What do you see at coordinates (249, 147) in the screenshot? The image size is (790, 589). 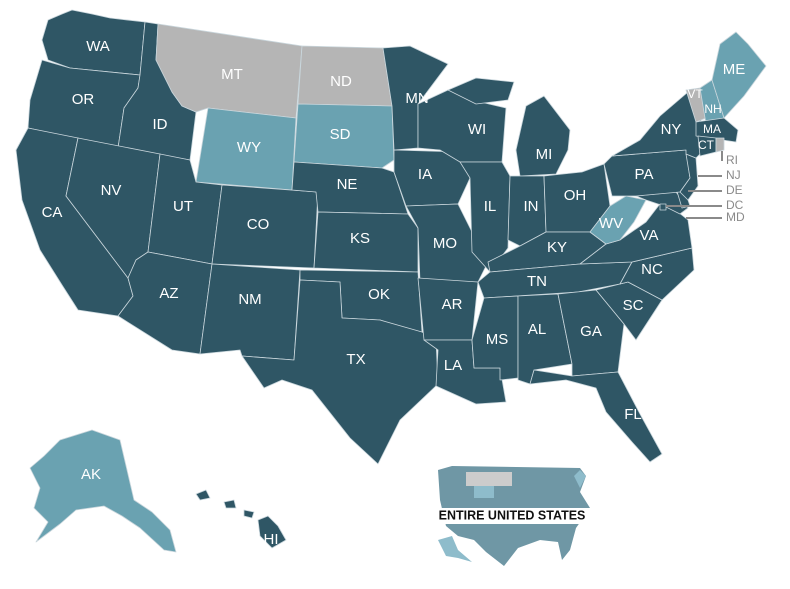 I see `label-wy: WY` at bounding box center [249, 147].